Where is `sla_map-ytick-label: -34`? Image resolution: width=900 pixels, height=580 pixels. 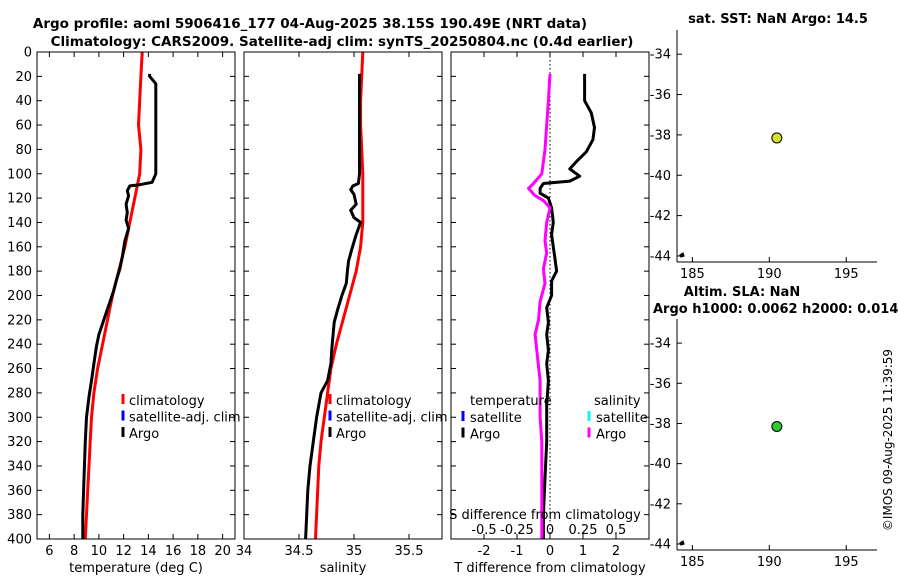
sla_map-ytick-label: -34 is located at coordinates (660, 344).